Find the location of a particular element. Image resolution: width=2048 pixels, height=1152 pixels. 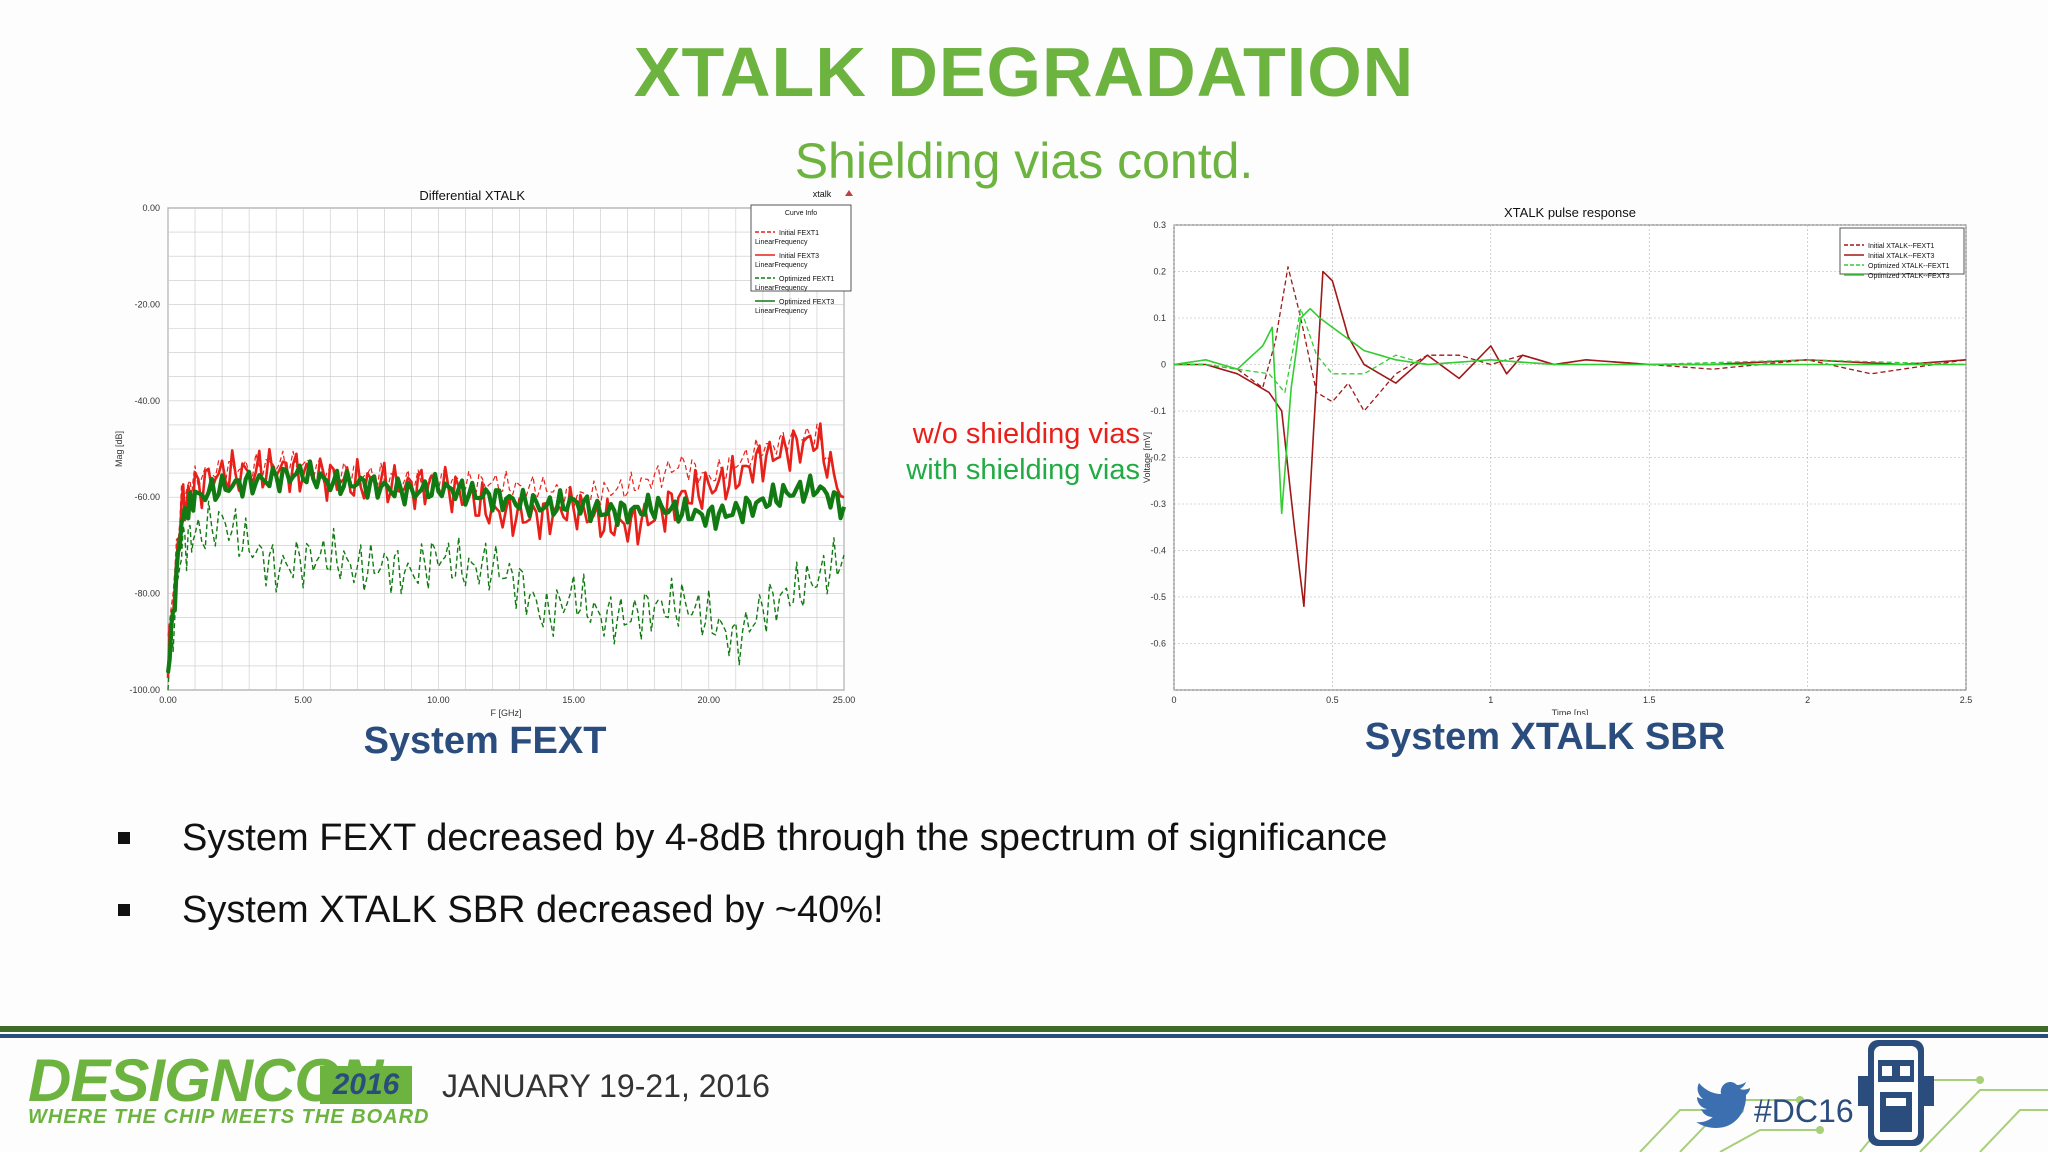

y-tick-label: 0.2 is located at coordinates (1159, 272).